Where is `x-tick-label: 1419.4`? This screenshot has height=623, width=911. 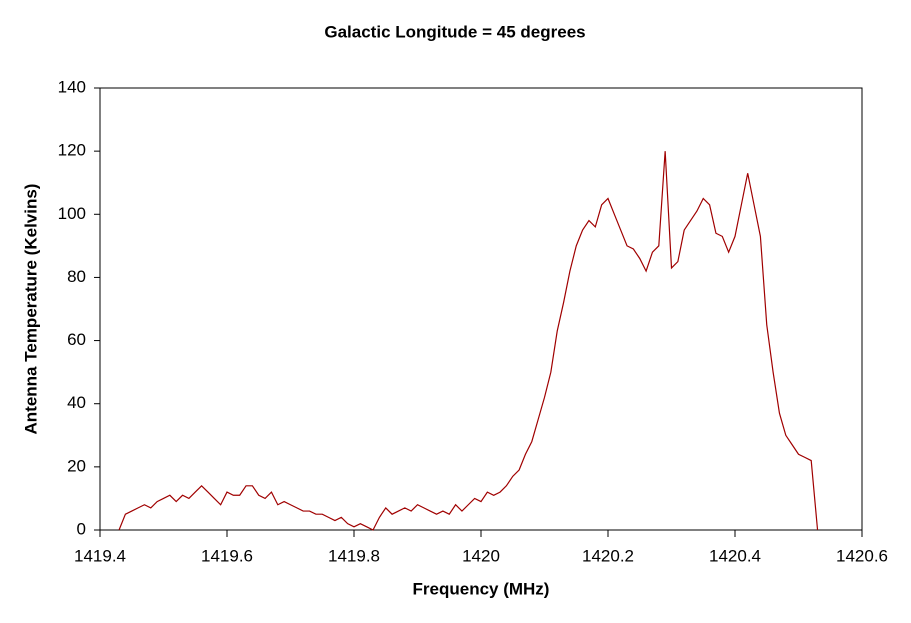
x-tick-label: 1419.4 is located at coordinates (100, 555).